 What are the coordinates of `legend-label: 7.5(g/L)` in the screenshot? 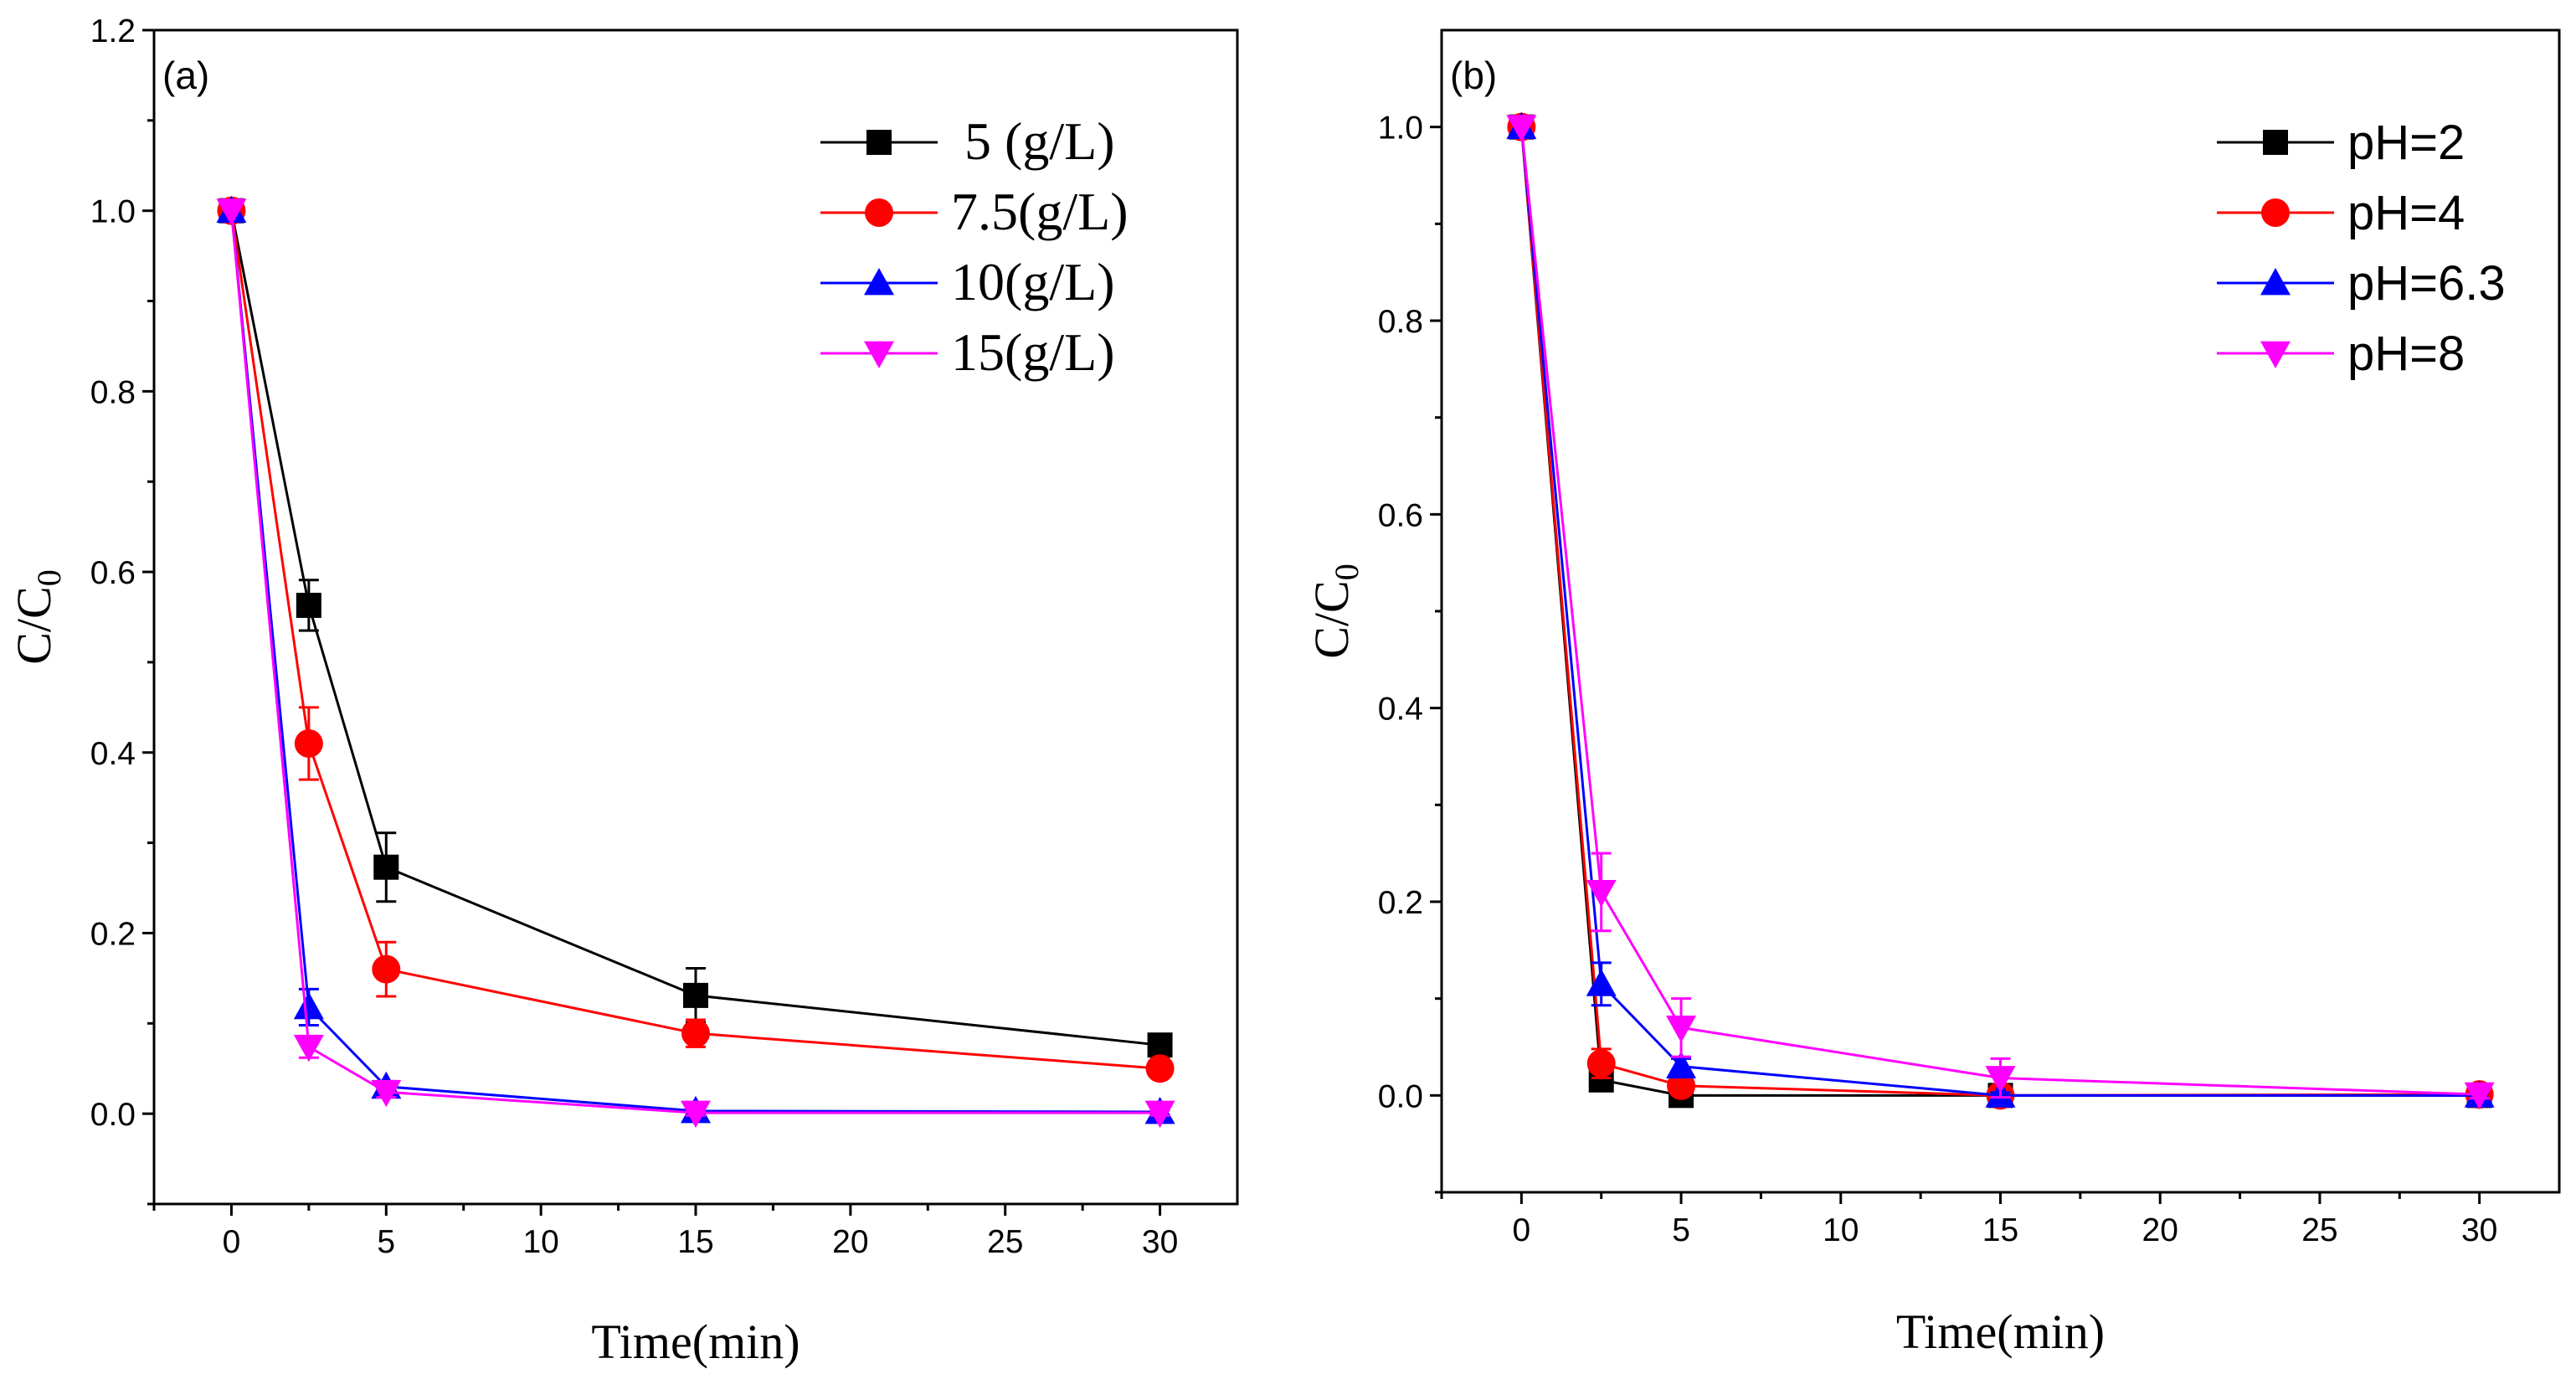 It's located at (1040, 211).